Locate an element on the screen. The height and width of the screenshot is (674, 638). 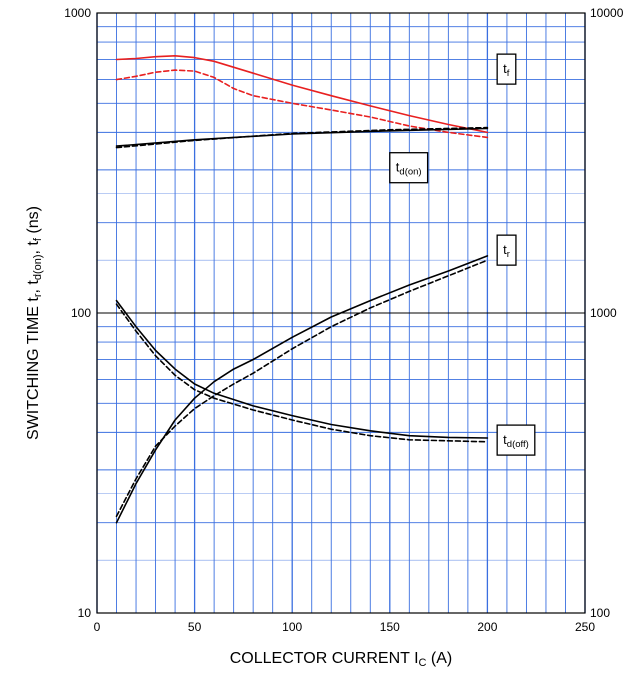
y-right-tick-label: 100 is located at coordinates (600, 613).